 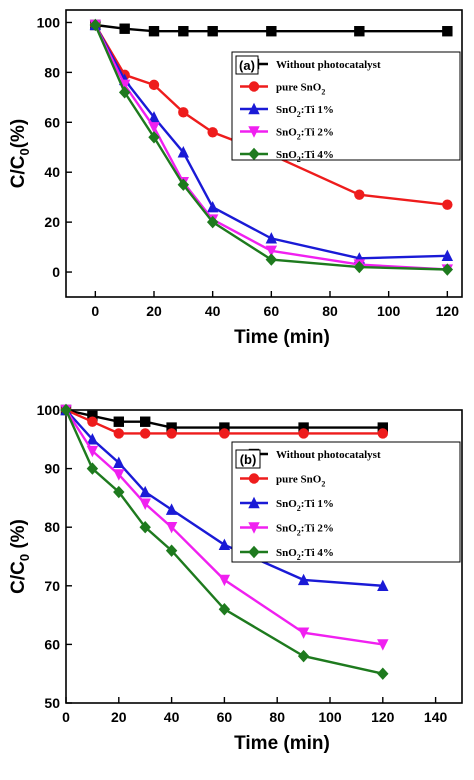 What do you see at coordinates (330, 717) in the screenshot?
I see `x-tick-label: 100` at bounding box center [330, 717].